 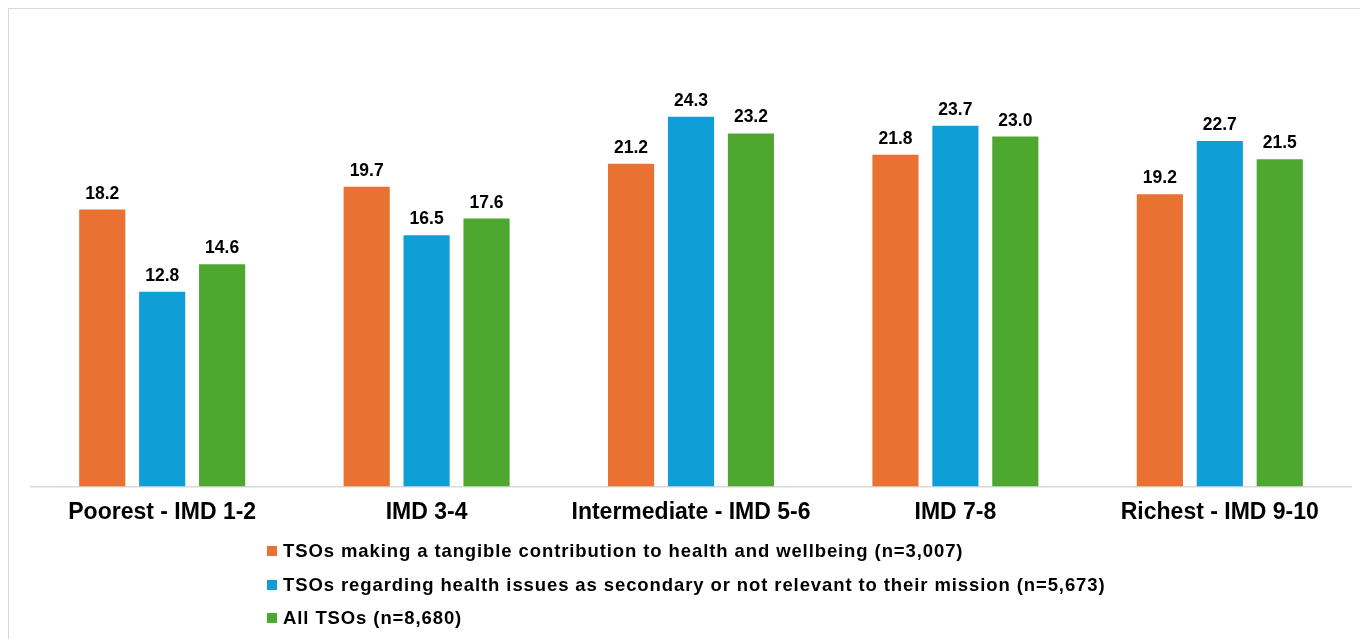 What do you see at coordinates (631, 146) in the screenshot?
I see `data-label: 21.2` at bounding box center [631, 146].